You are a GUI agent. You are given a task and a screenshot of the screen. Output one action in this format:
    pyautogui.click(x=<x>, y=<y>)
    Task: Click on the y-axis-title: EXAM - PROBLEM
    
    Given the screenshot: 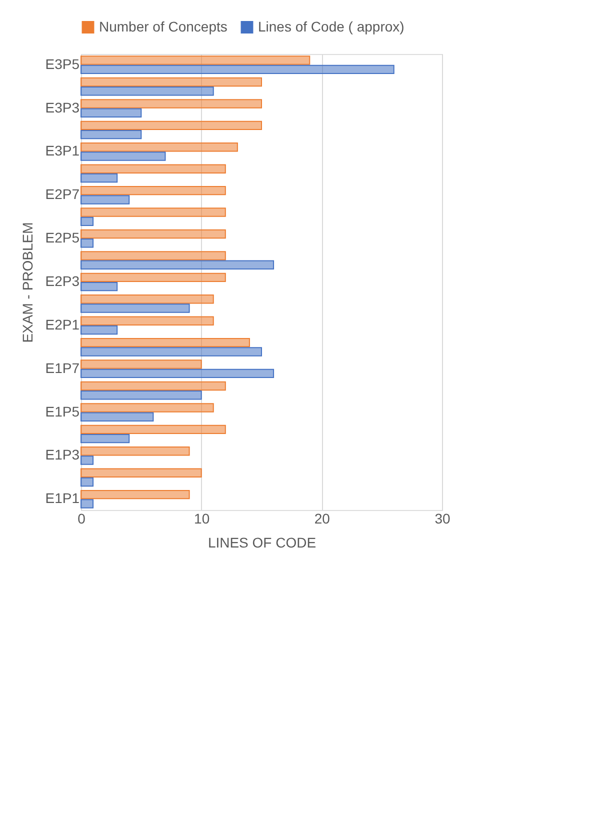 What is the action you would take?
    pyautogui.click(x=27, y=282)
    